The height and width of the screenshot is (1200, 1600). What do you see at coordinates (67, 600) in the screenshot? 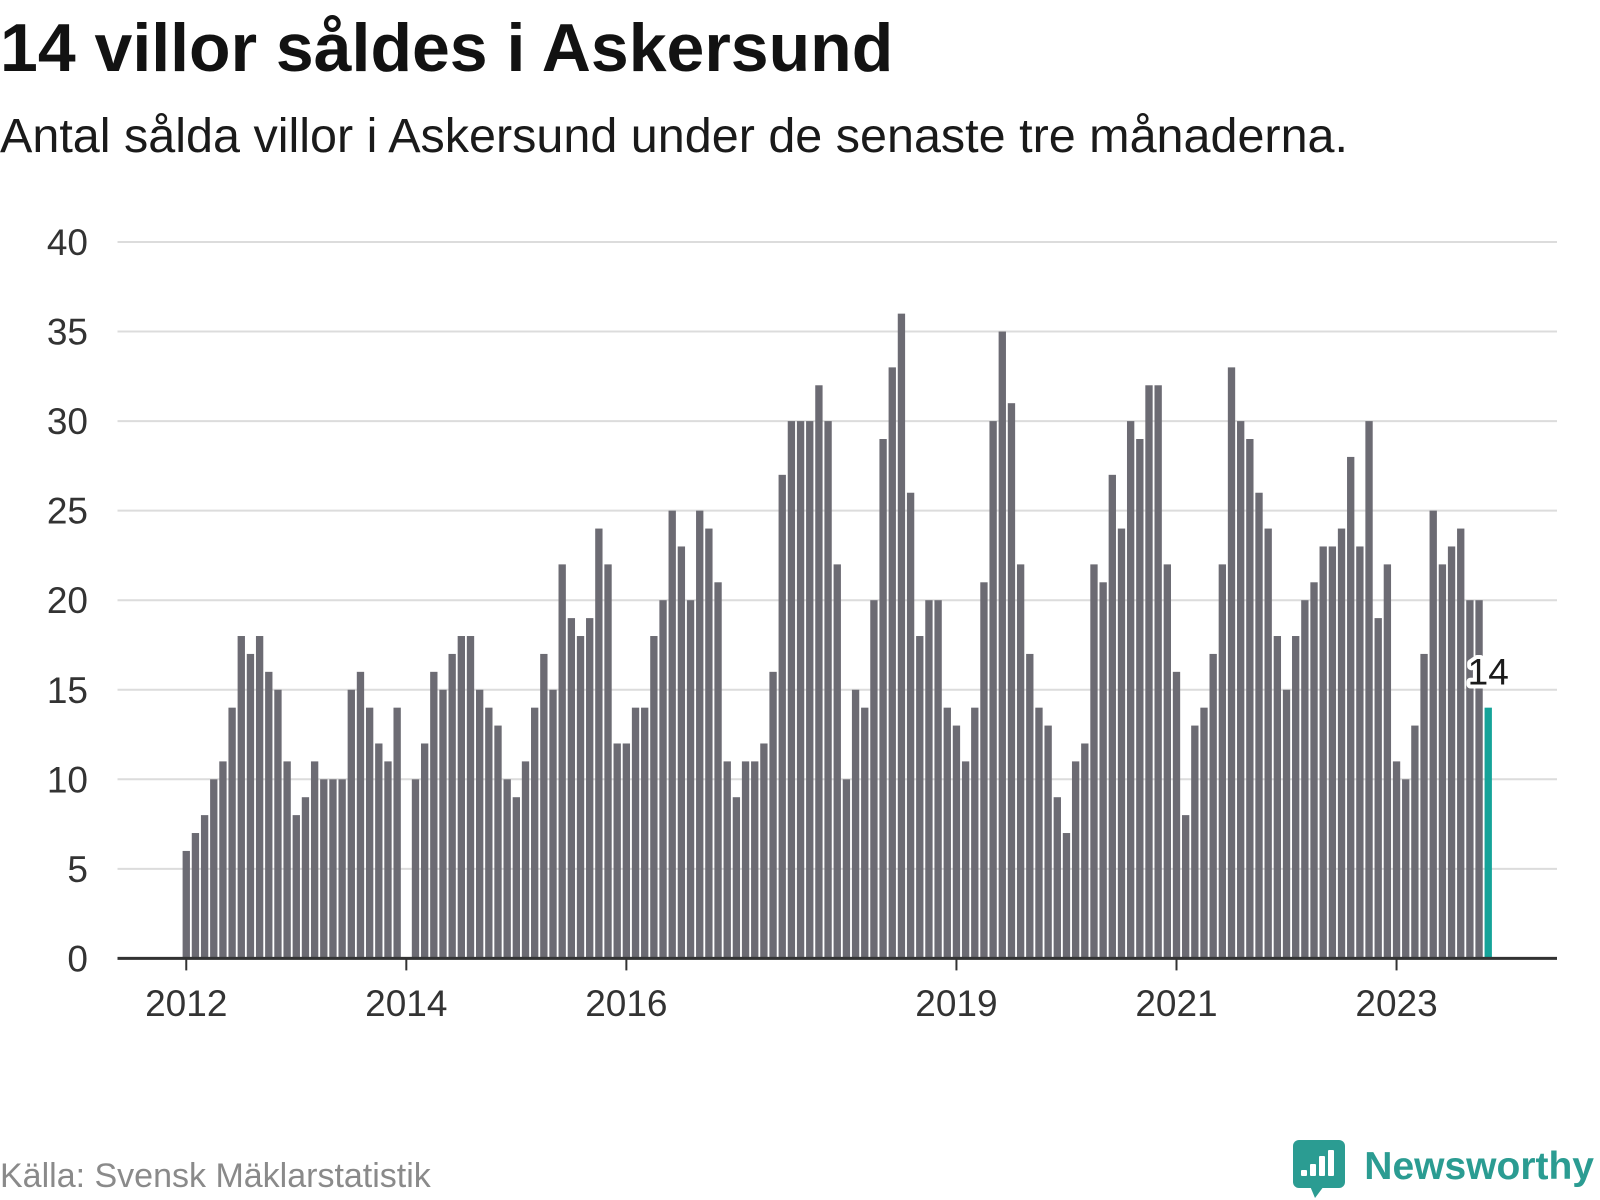
I see `y-axis: 0 5 10 15 20 25 30 35 40` at bounding box center [67, 600].